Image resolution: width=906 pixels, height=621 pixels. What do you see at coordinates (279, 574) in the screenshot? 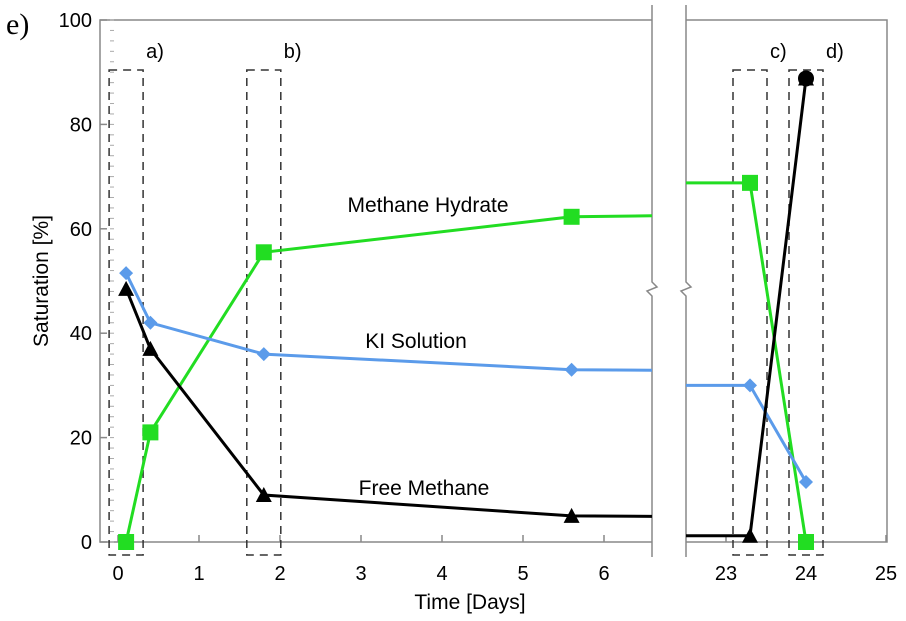
I see `x-tick-label: 2` at bounding box center [279, 574].